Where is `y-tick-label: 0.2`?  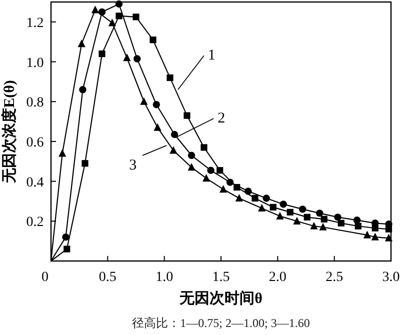
y-tick-label: 0.2 is located at coordinates (35, 222).